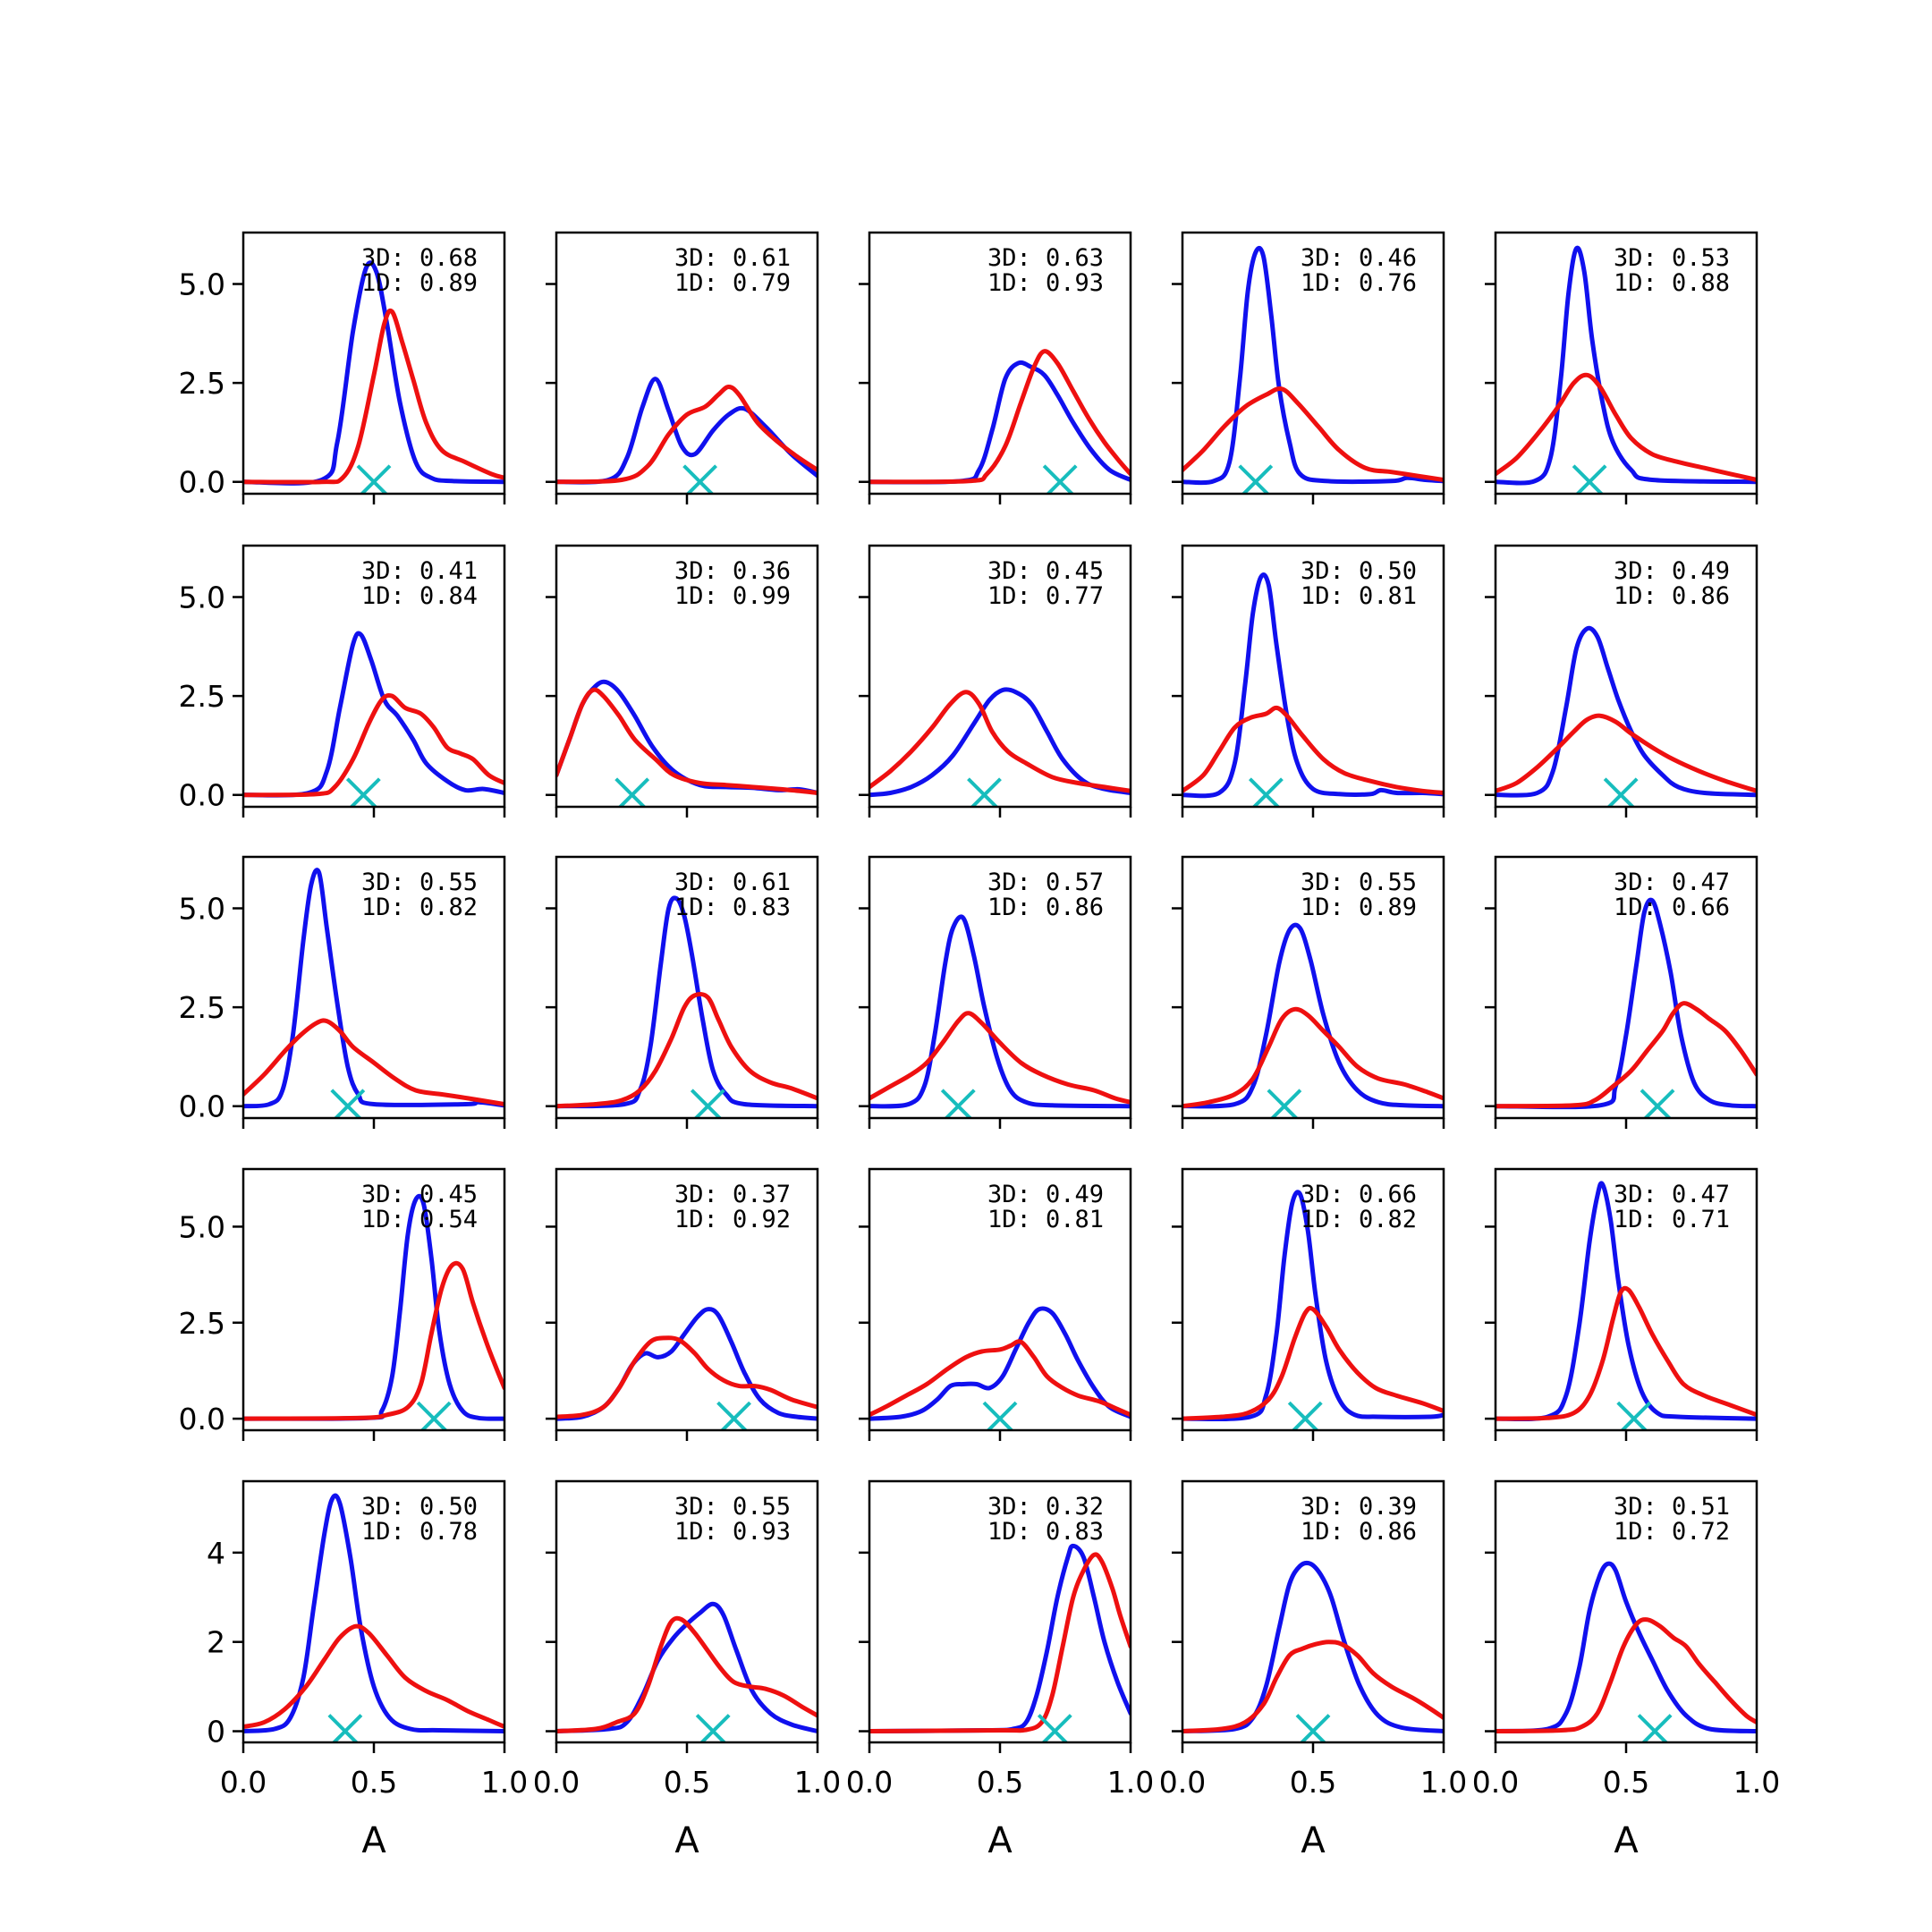 The width and height of the screenshot is (1932, 1932). Describe the element at coordinates (1672, 283) in the screenshot. I see `score-annotation: 1D: 0.88` at that location.